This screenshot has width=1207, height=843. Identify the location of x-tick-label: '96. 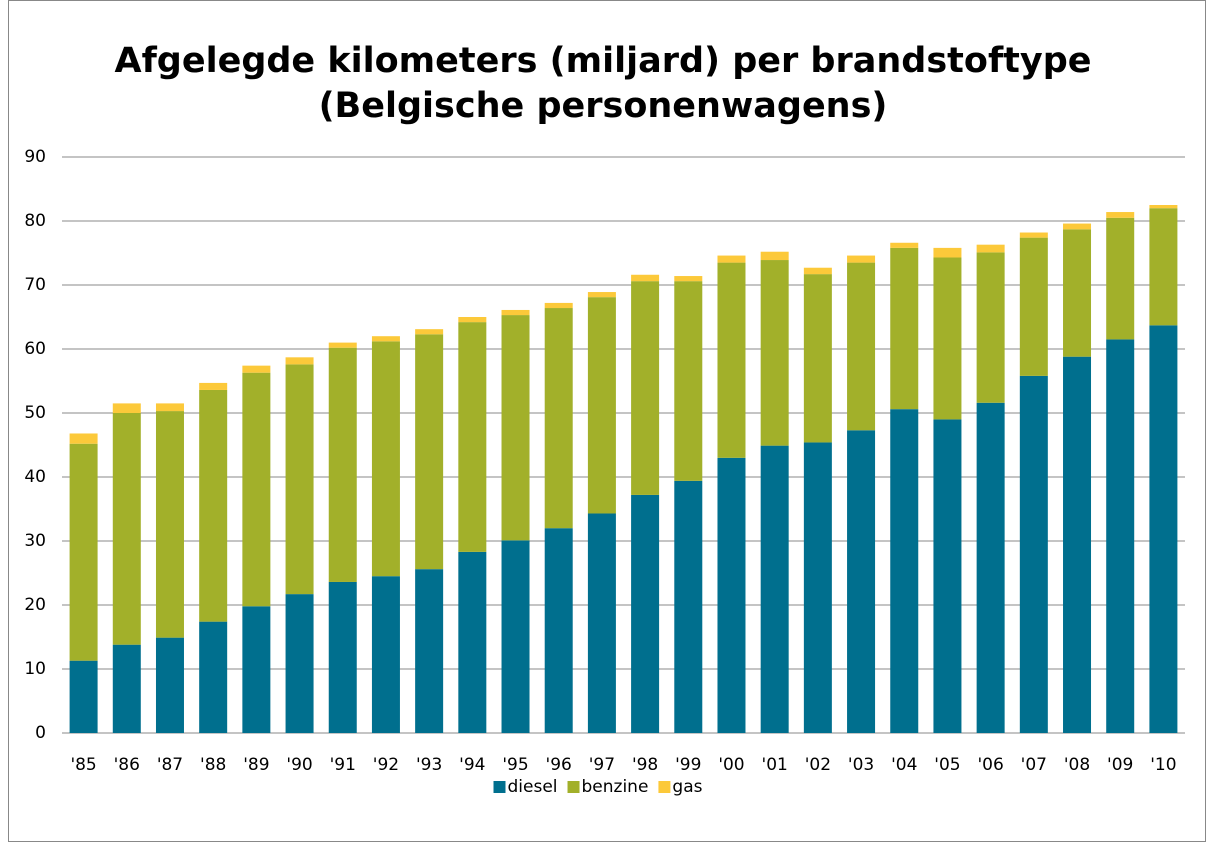
(559, 765).